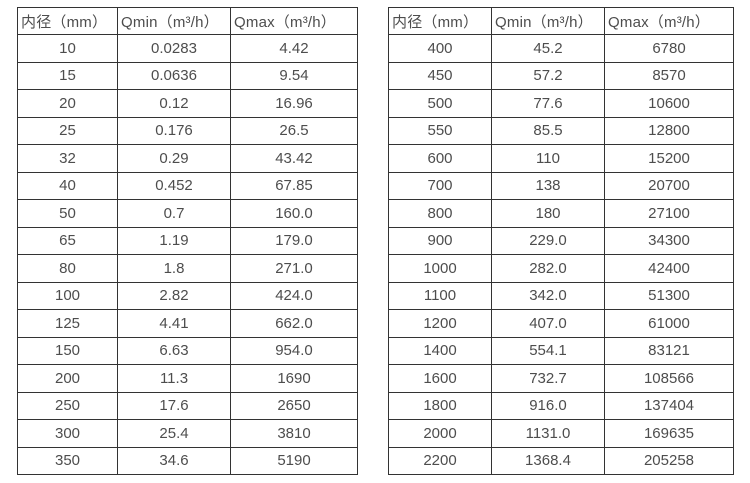 The width and height of the screenshot is (750, 483). What do you see at coordinates (669, 378) in the screenshot?
I see `table-cell: 108566` at bounding box center [669, 378].